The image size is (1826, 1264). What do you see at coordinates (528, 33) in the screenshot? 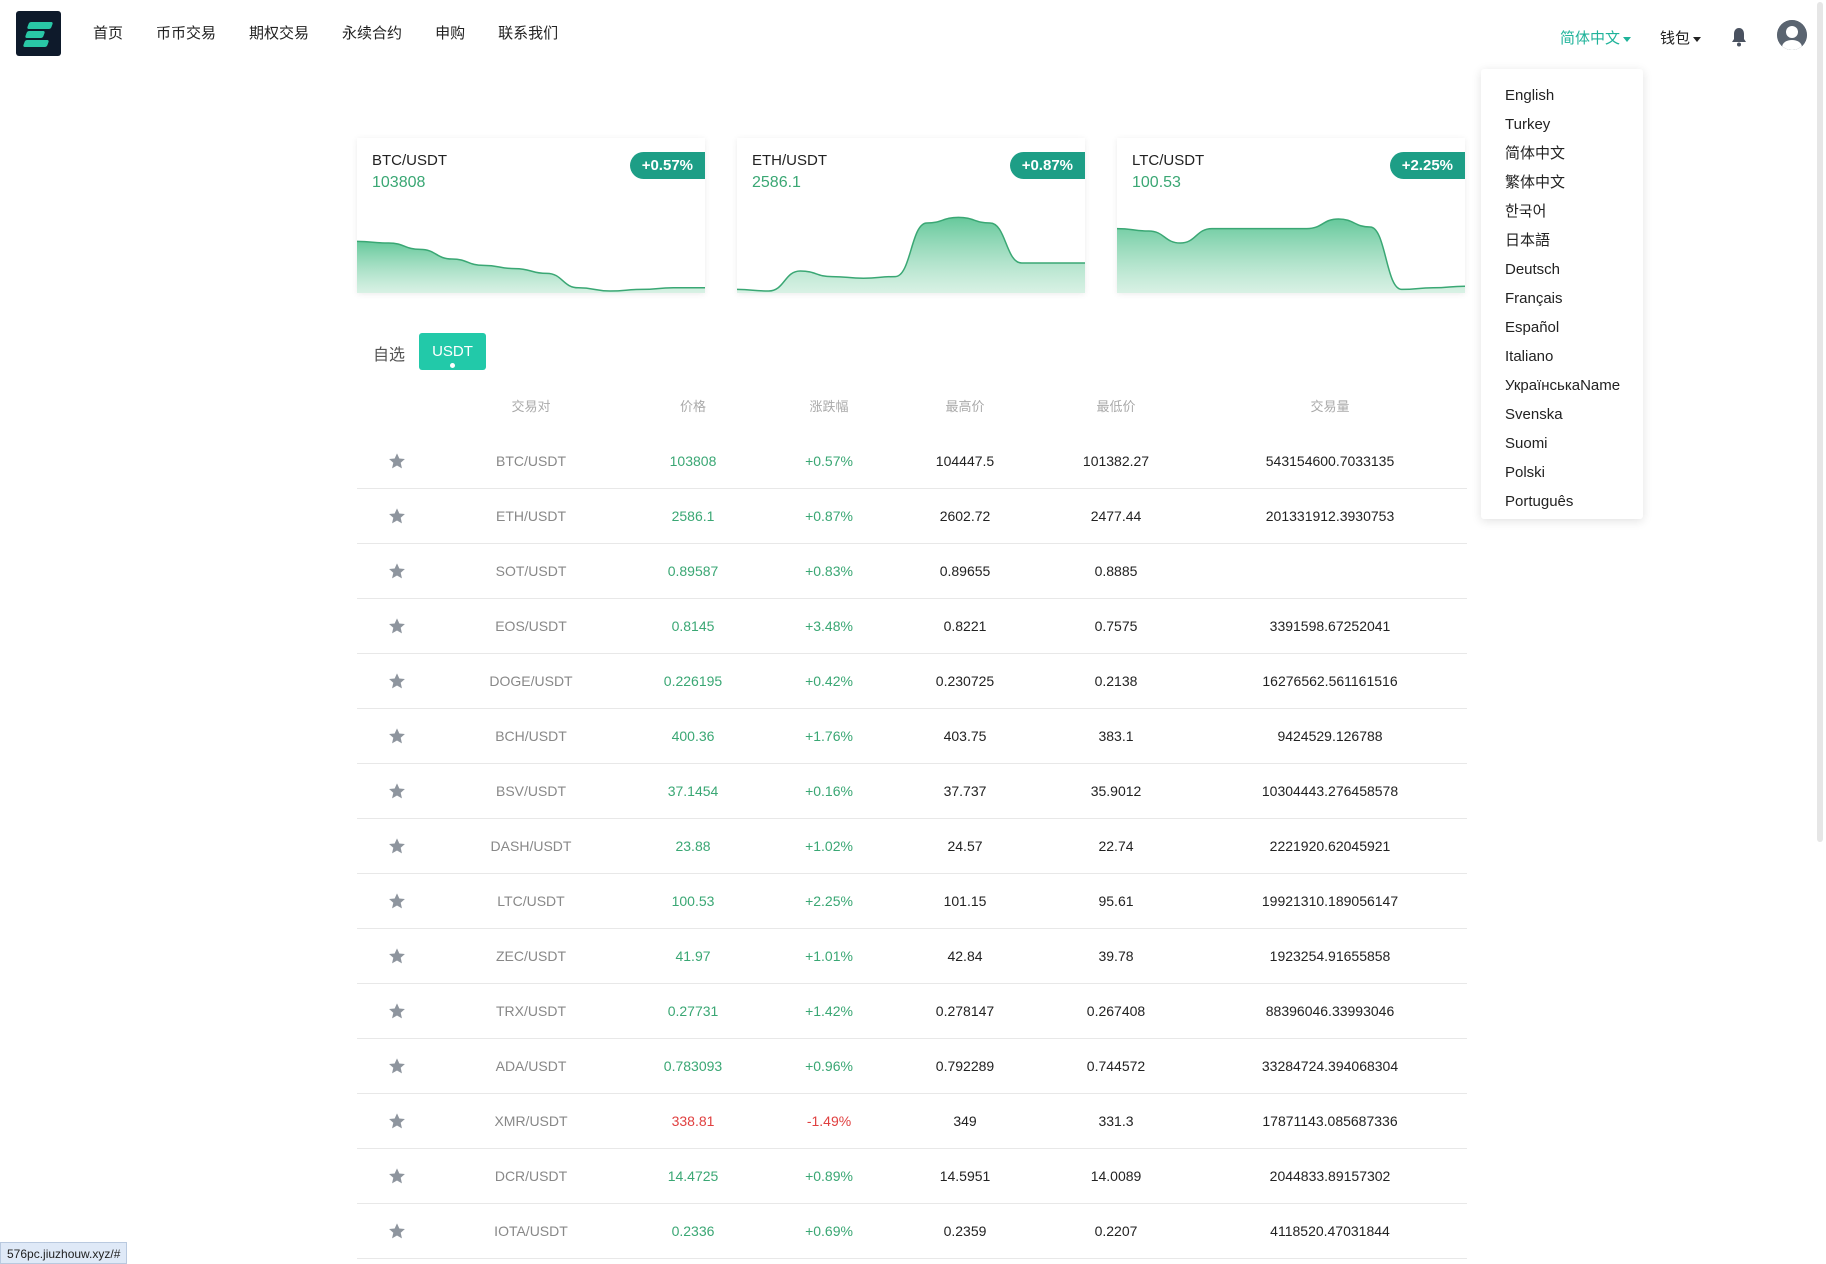
I see `nav-item-contact: 联系我们` at bounding box center [528, 33].